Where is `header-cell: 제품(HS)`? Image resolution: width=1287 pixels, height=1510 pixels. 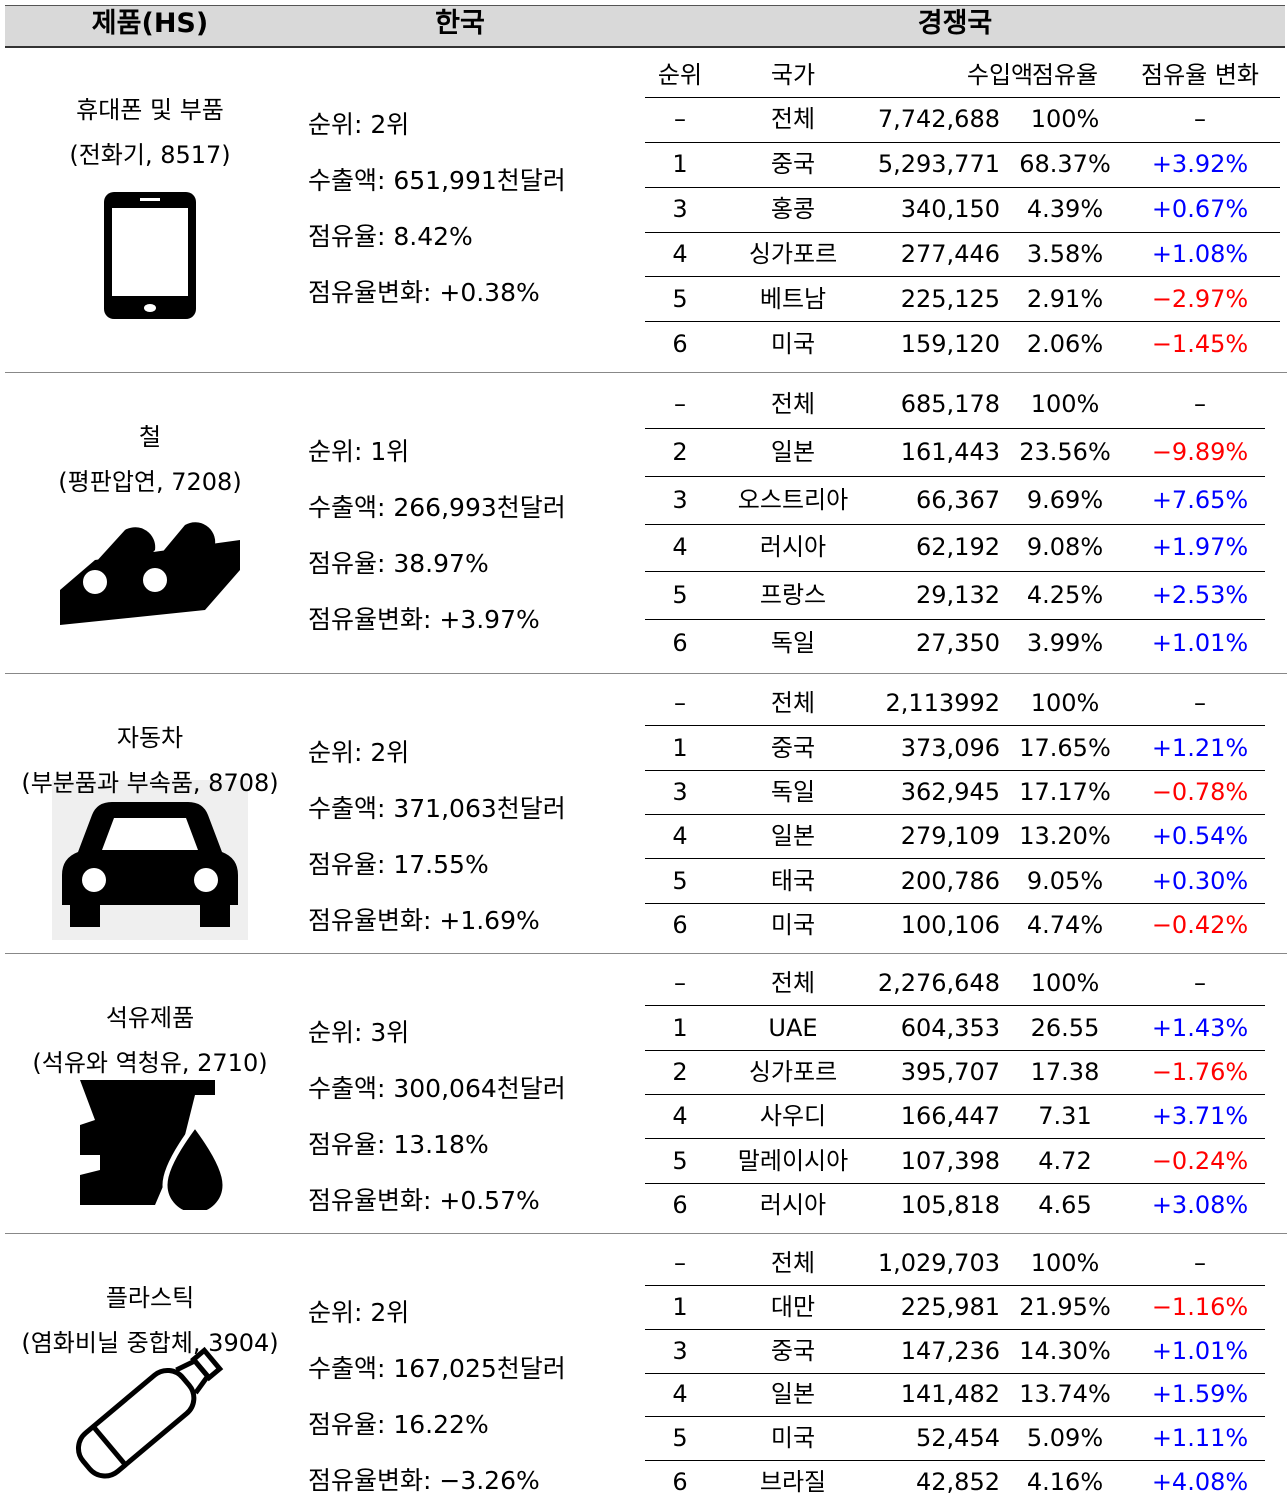 header-cell: 제품(HS) is located at coordinates (150, 23).